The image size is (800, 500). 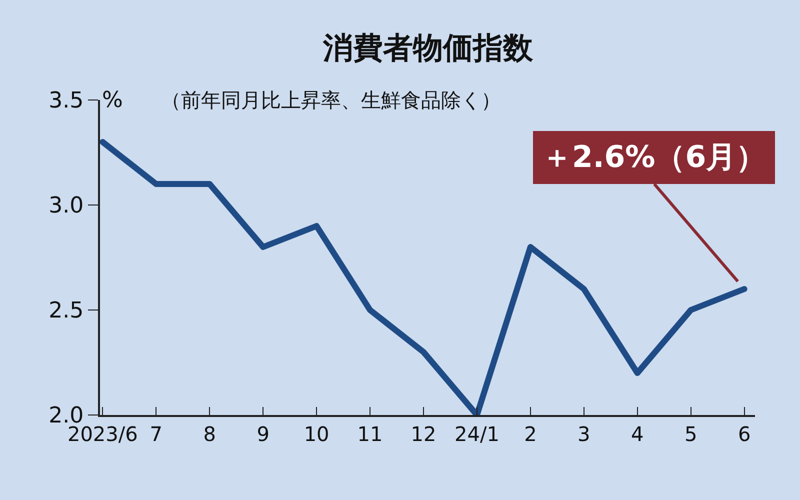 I want to click on chart-title: 消費者物価指数, so click(x=428, y=48).